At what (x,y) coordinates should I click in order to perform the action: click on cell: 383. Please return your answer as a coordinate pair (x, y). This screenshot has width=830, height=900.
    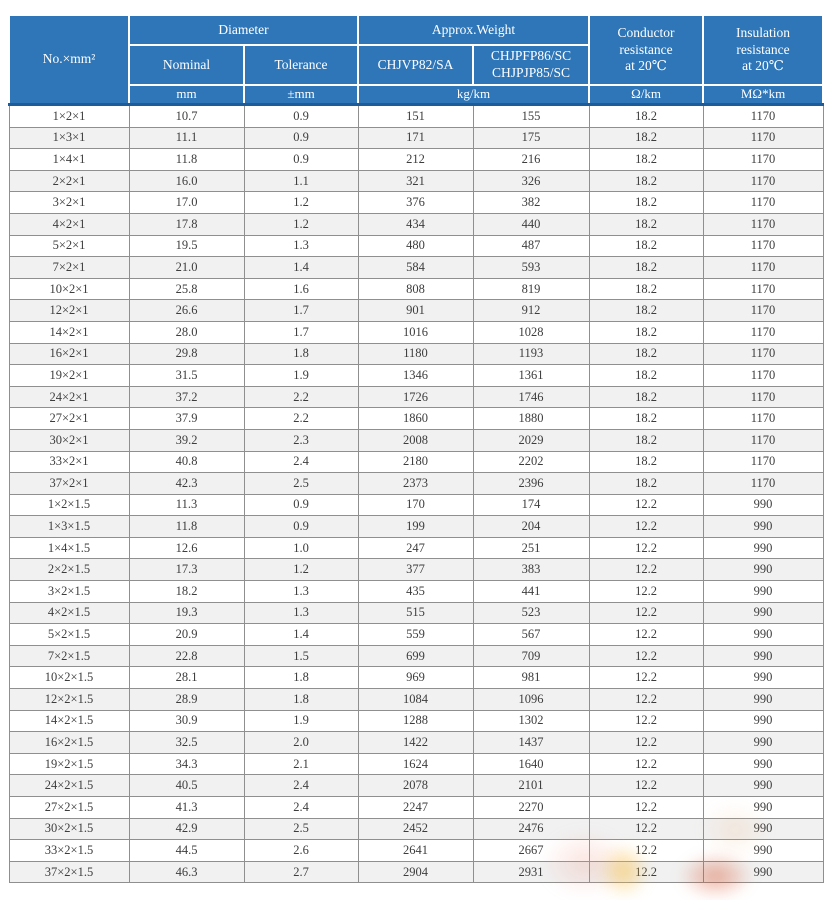
    Looking at the image, I should click on (531, 570).